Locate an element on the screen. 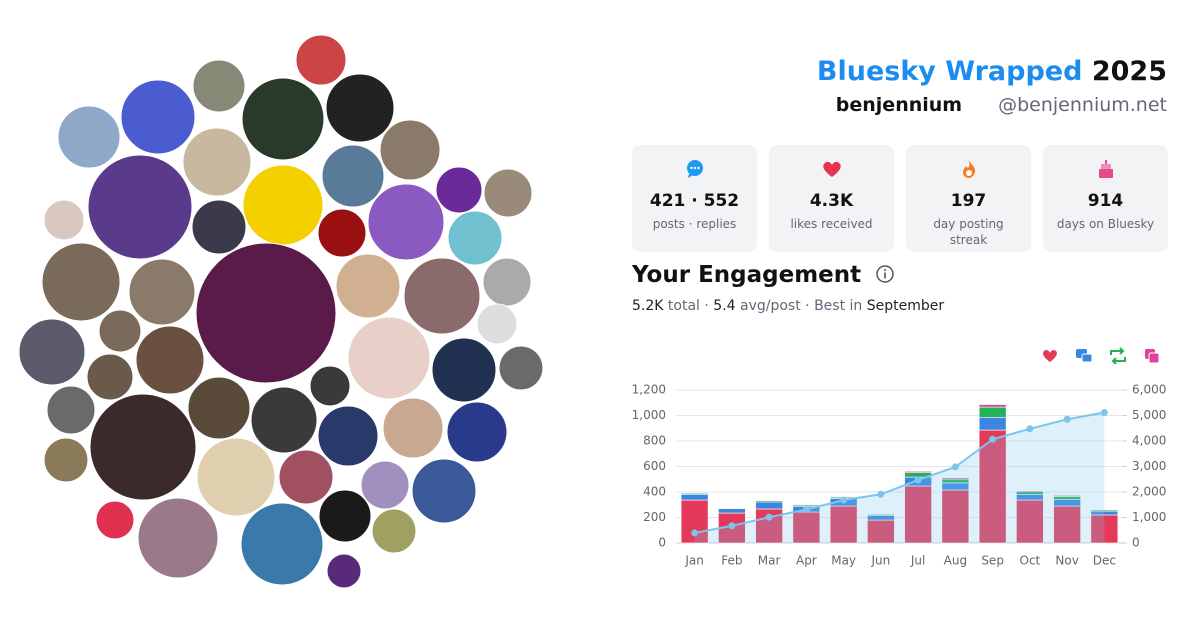 The image size is (1200, 630). handle: @benjennium.net is located at coordinates (1082, 105).